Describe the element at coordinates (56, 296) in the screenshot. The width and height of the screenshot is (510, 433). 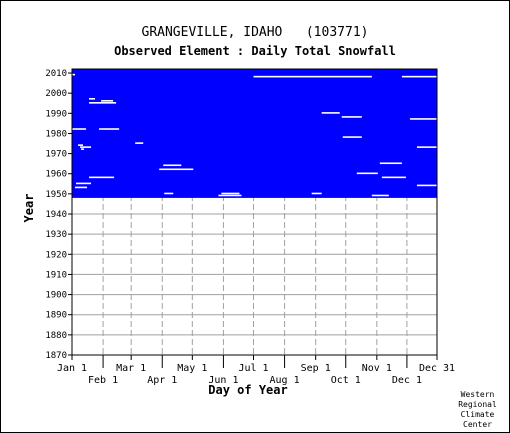
I see `y-tick-label: 1900` at that location.